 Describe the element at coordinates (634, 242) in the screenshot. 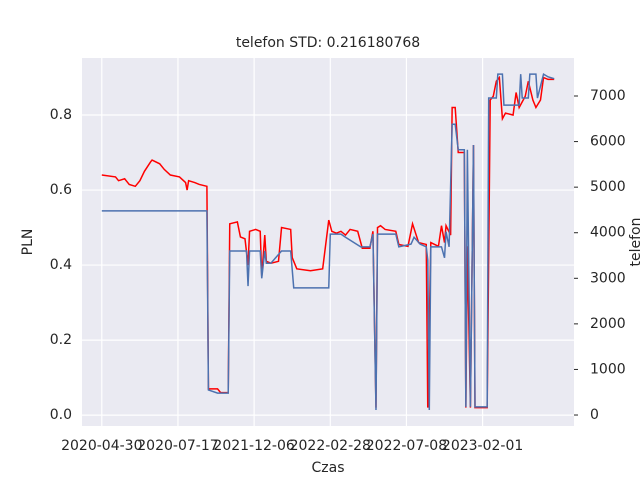

I see `y2-axis-label: telefon` at that location.